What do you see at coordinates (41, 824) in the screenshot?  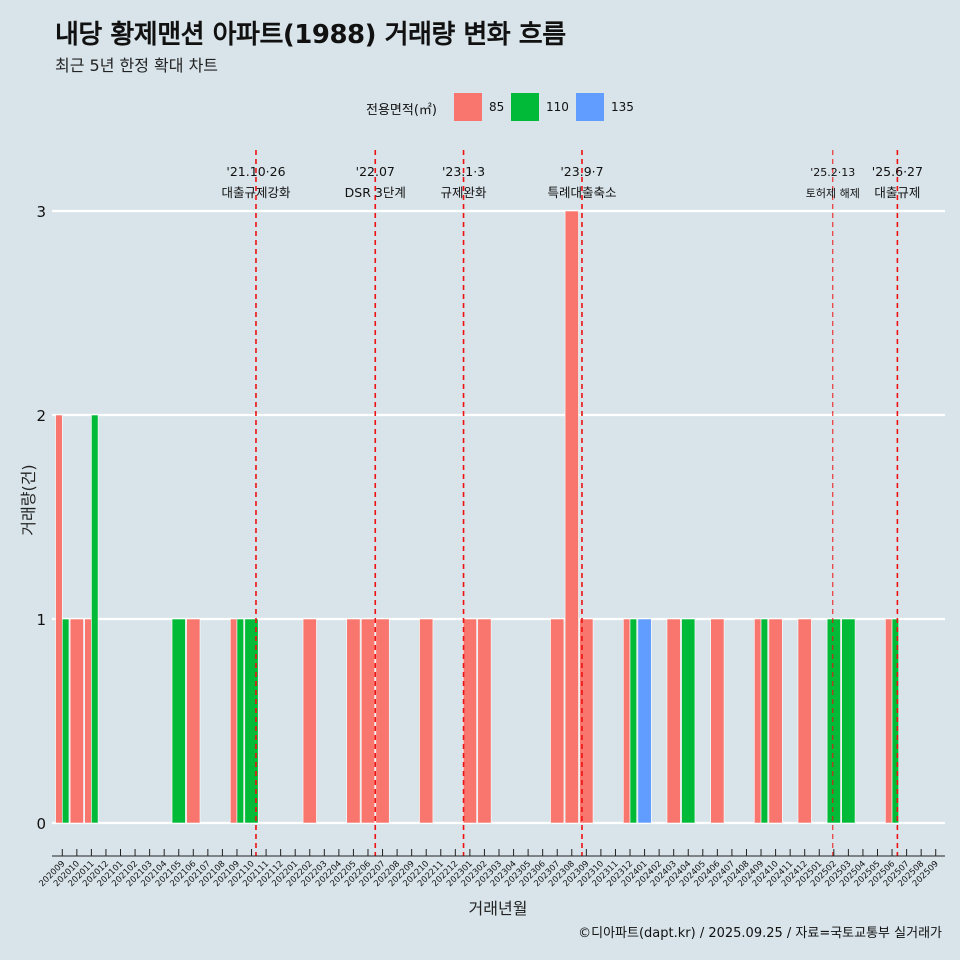 I see `y-tick-label: 0` at bounding box center [41, 824].